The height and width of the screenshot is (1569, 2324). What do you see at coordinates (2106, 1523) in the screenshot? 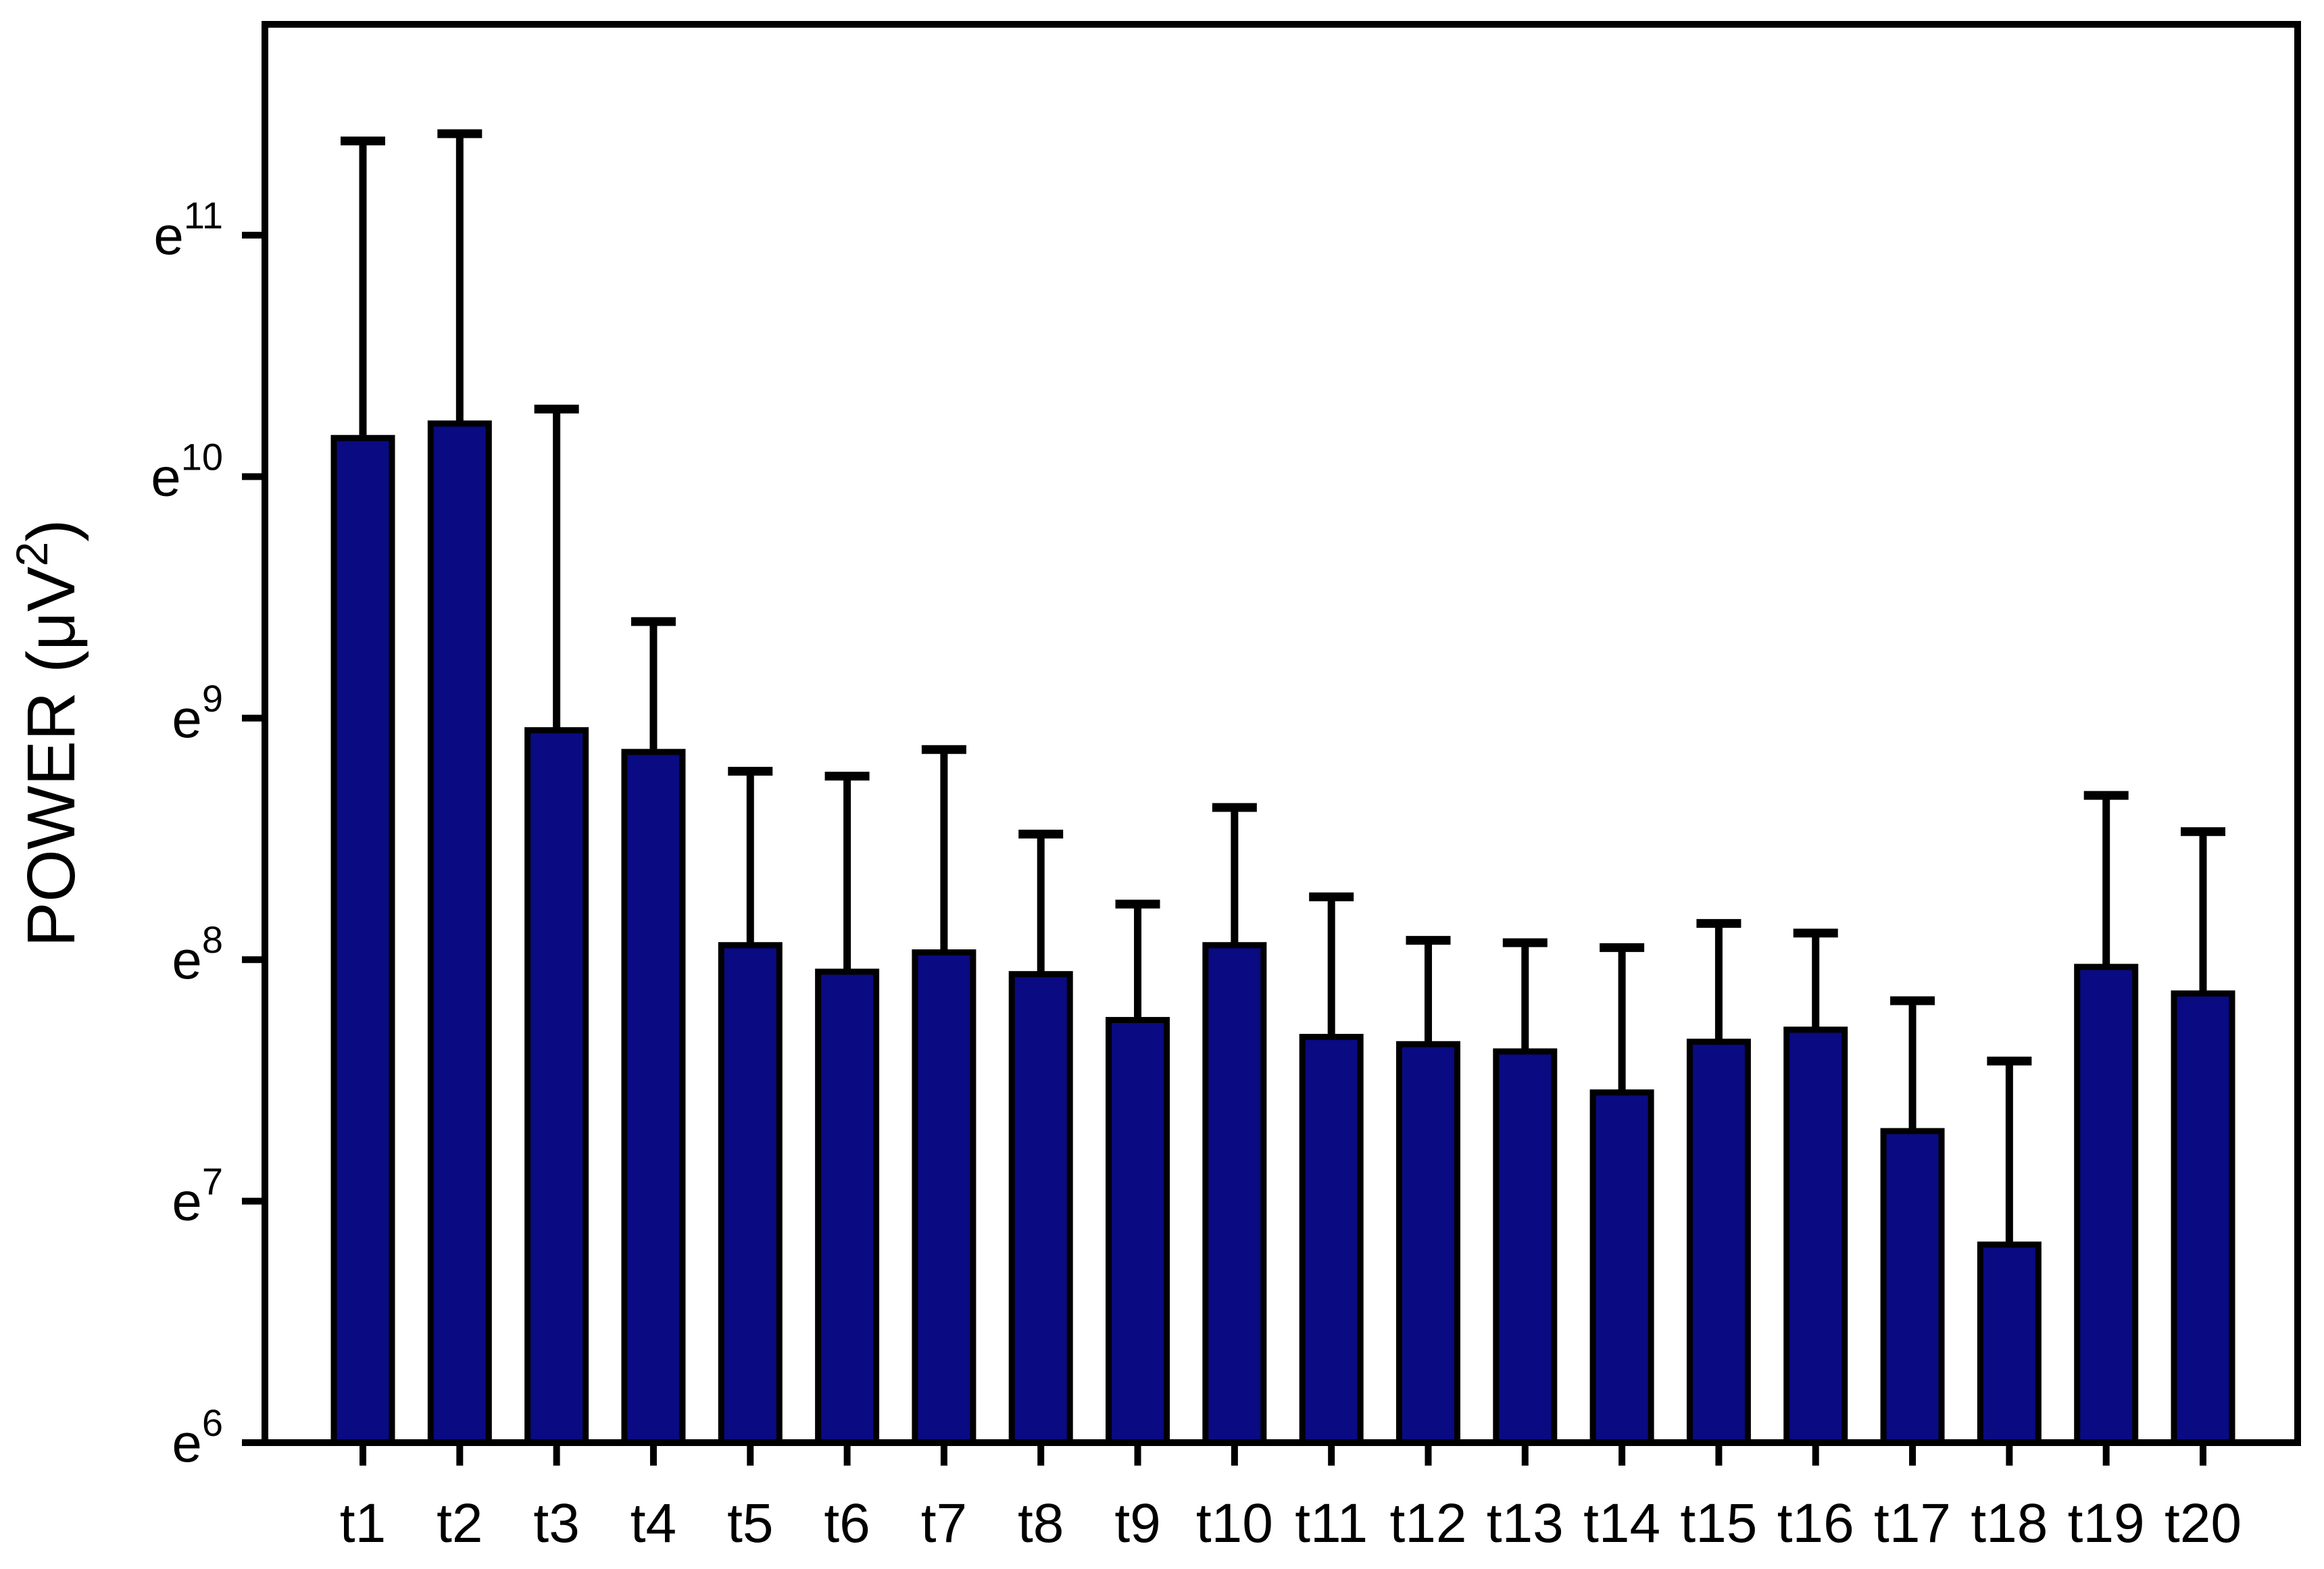
I see `x-tick-label-t19: t19` at bounding box center [2106, 1523].